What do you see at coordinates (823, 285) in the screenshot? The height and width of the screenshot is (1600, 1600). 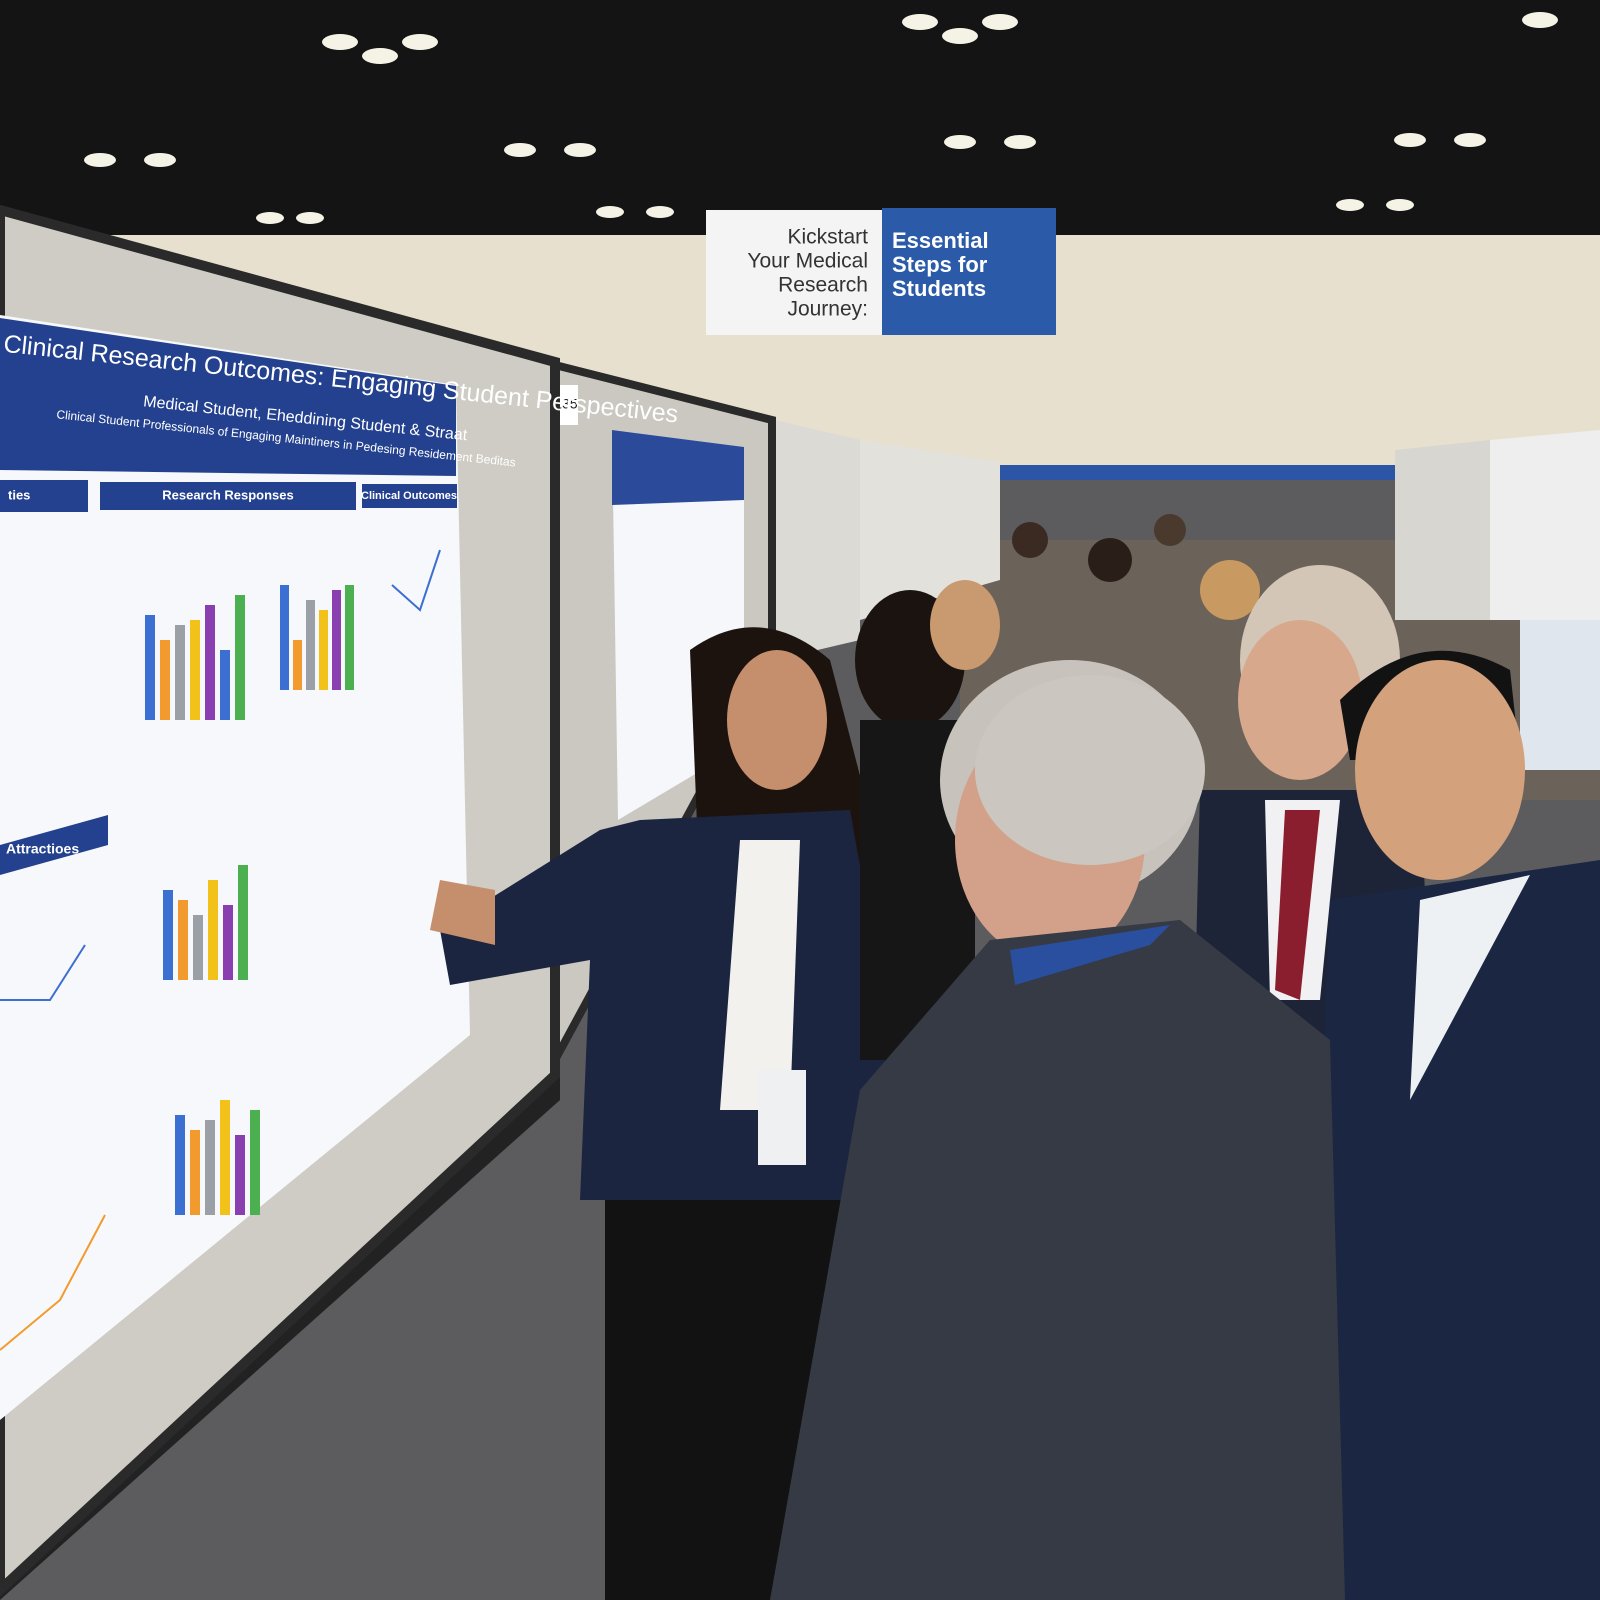 I see `banner-text: Research` at bounding box center [823, 285].